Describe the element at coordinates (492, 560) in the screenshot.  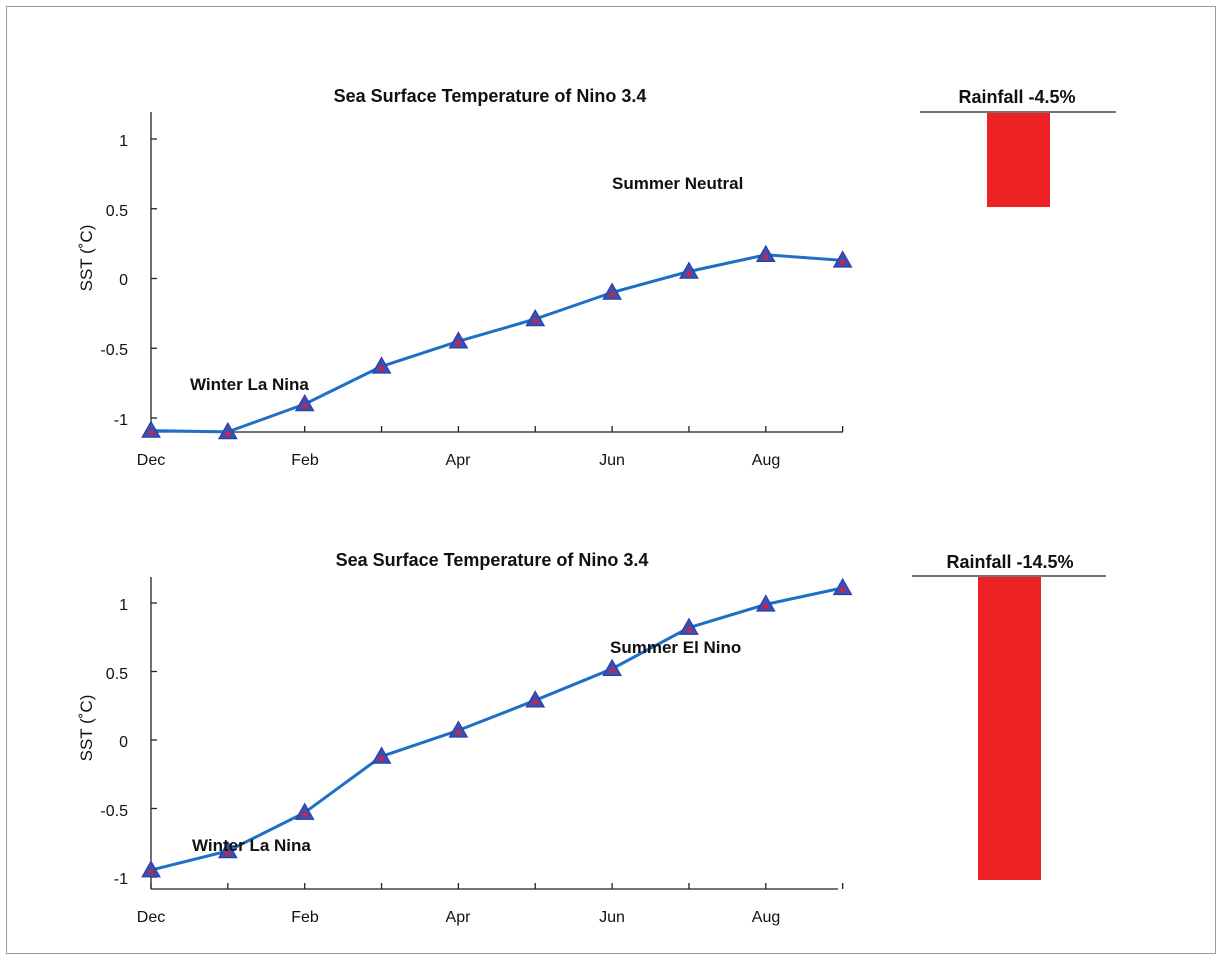
I see `chart-title-bottom: Sea Surface Temperature of Nino 3.4` at that location.